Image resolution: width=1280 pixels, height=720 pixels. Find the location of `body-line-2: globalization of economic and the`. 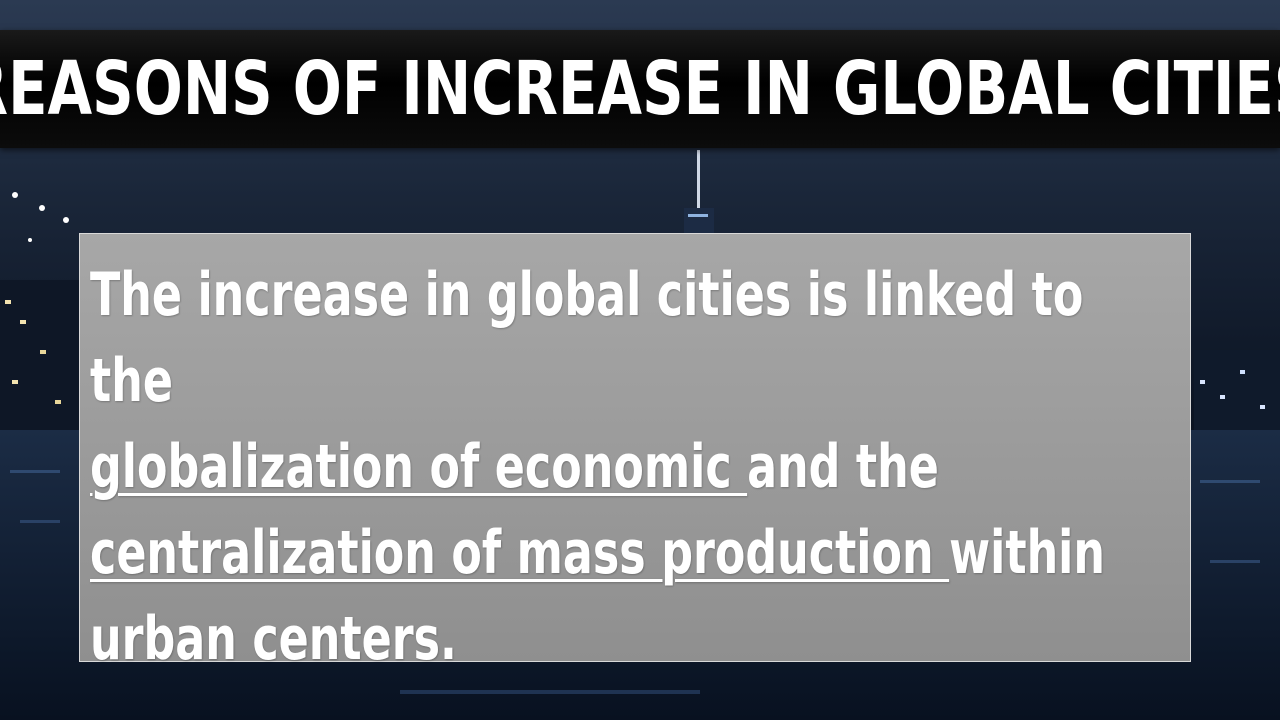

body-line-2: globalization of economic and the is located at coordinates (608, 467).